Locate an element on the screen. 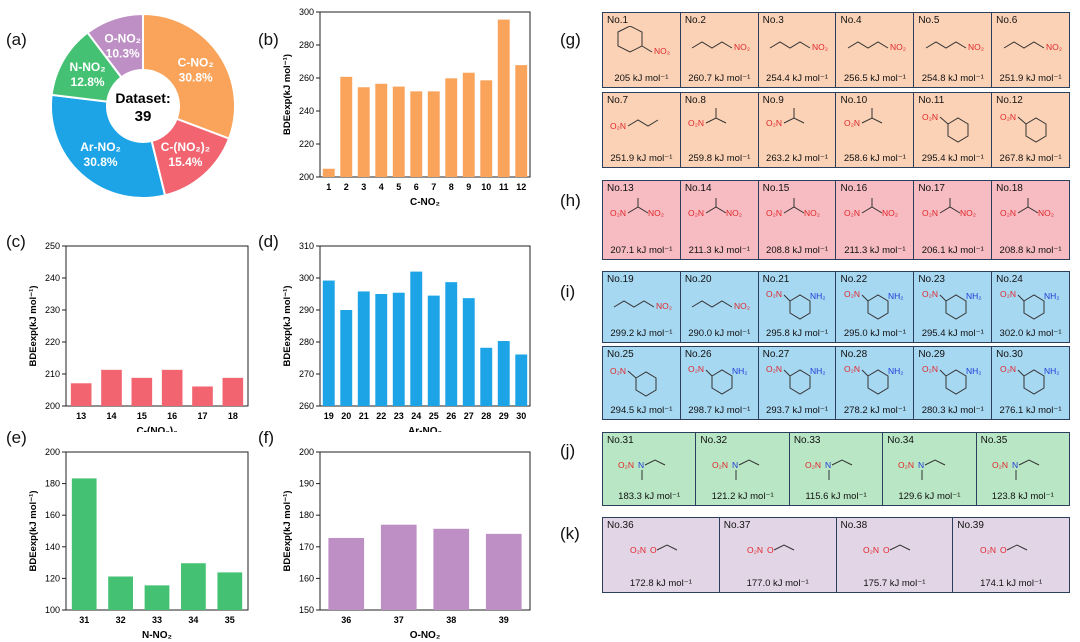  x-tick-label: 34 is located at coordinates (193, 620).